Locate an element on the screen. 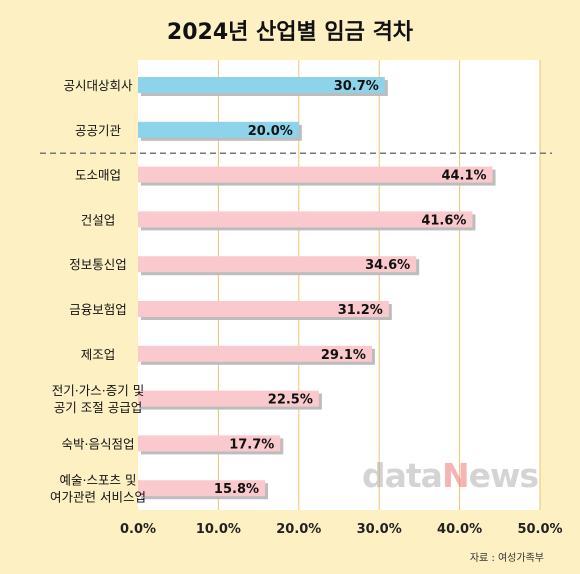  category-label: 공기 조절 공급업 is located at coordinates (98, 407).